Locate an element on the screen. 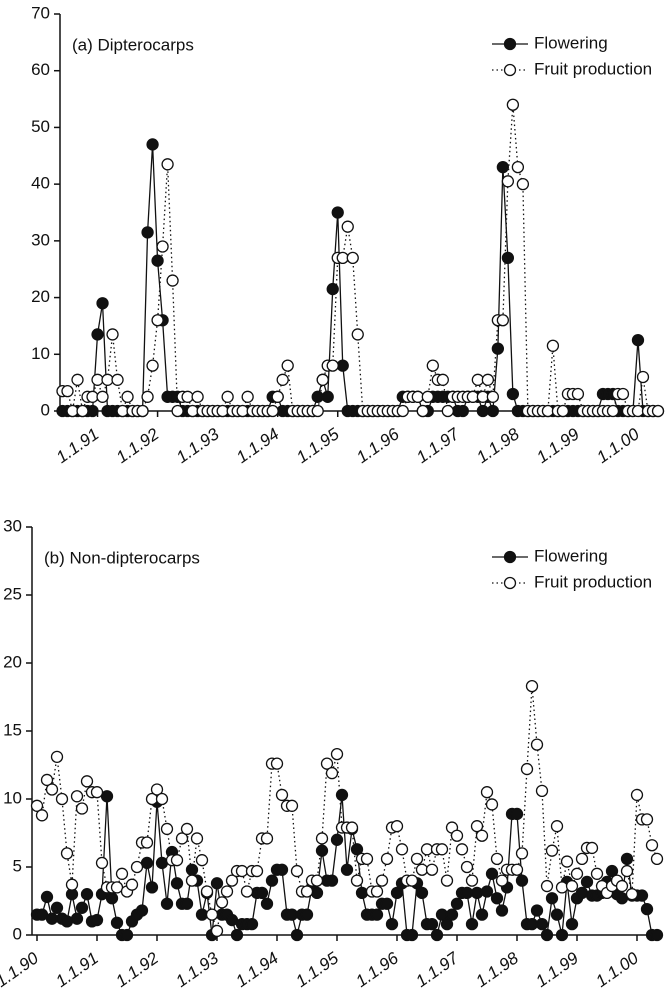  y-tick-label: 20 is located at coordinates (12, 661).